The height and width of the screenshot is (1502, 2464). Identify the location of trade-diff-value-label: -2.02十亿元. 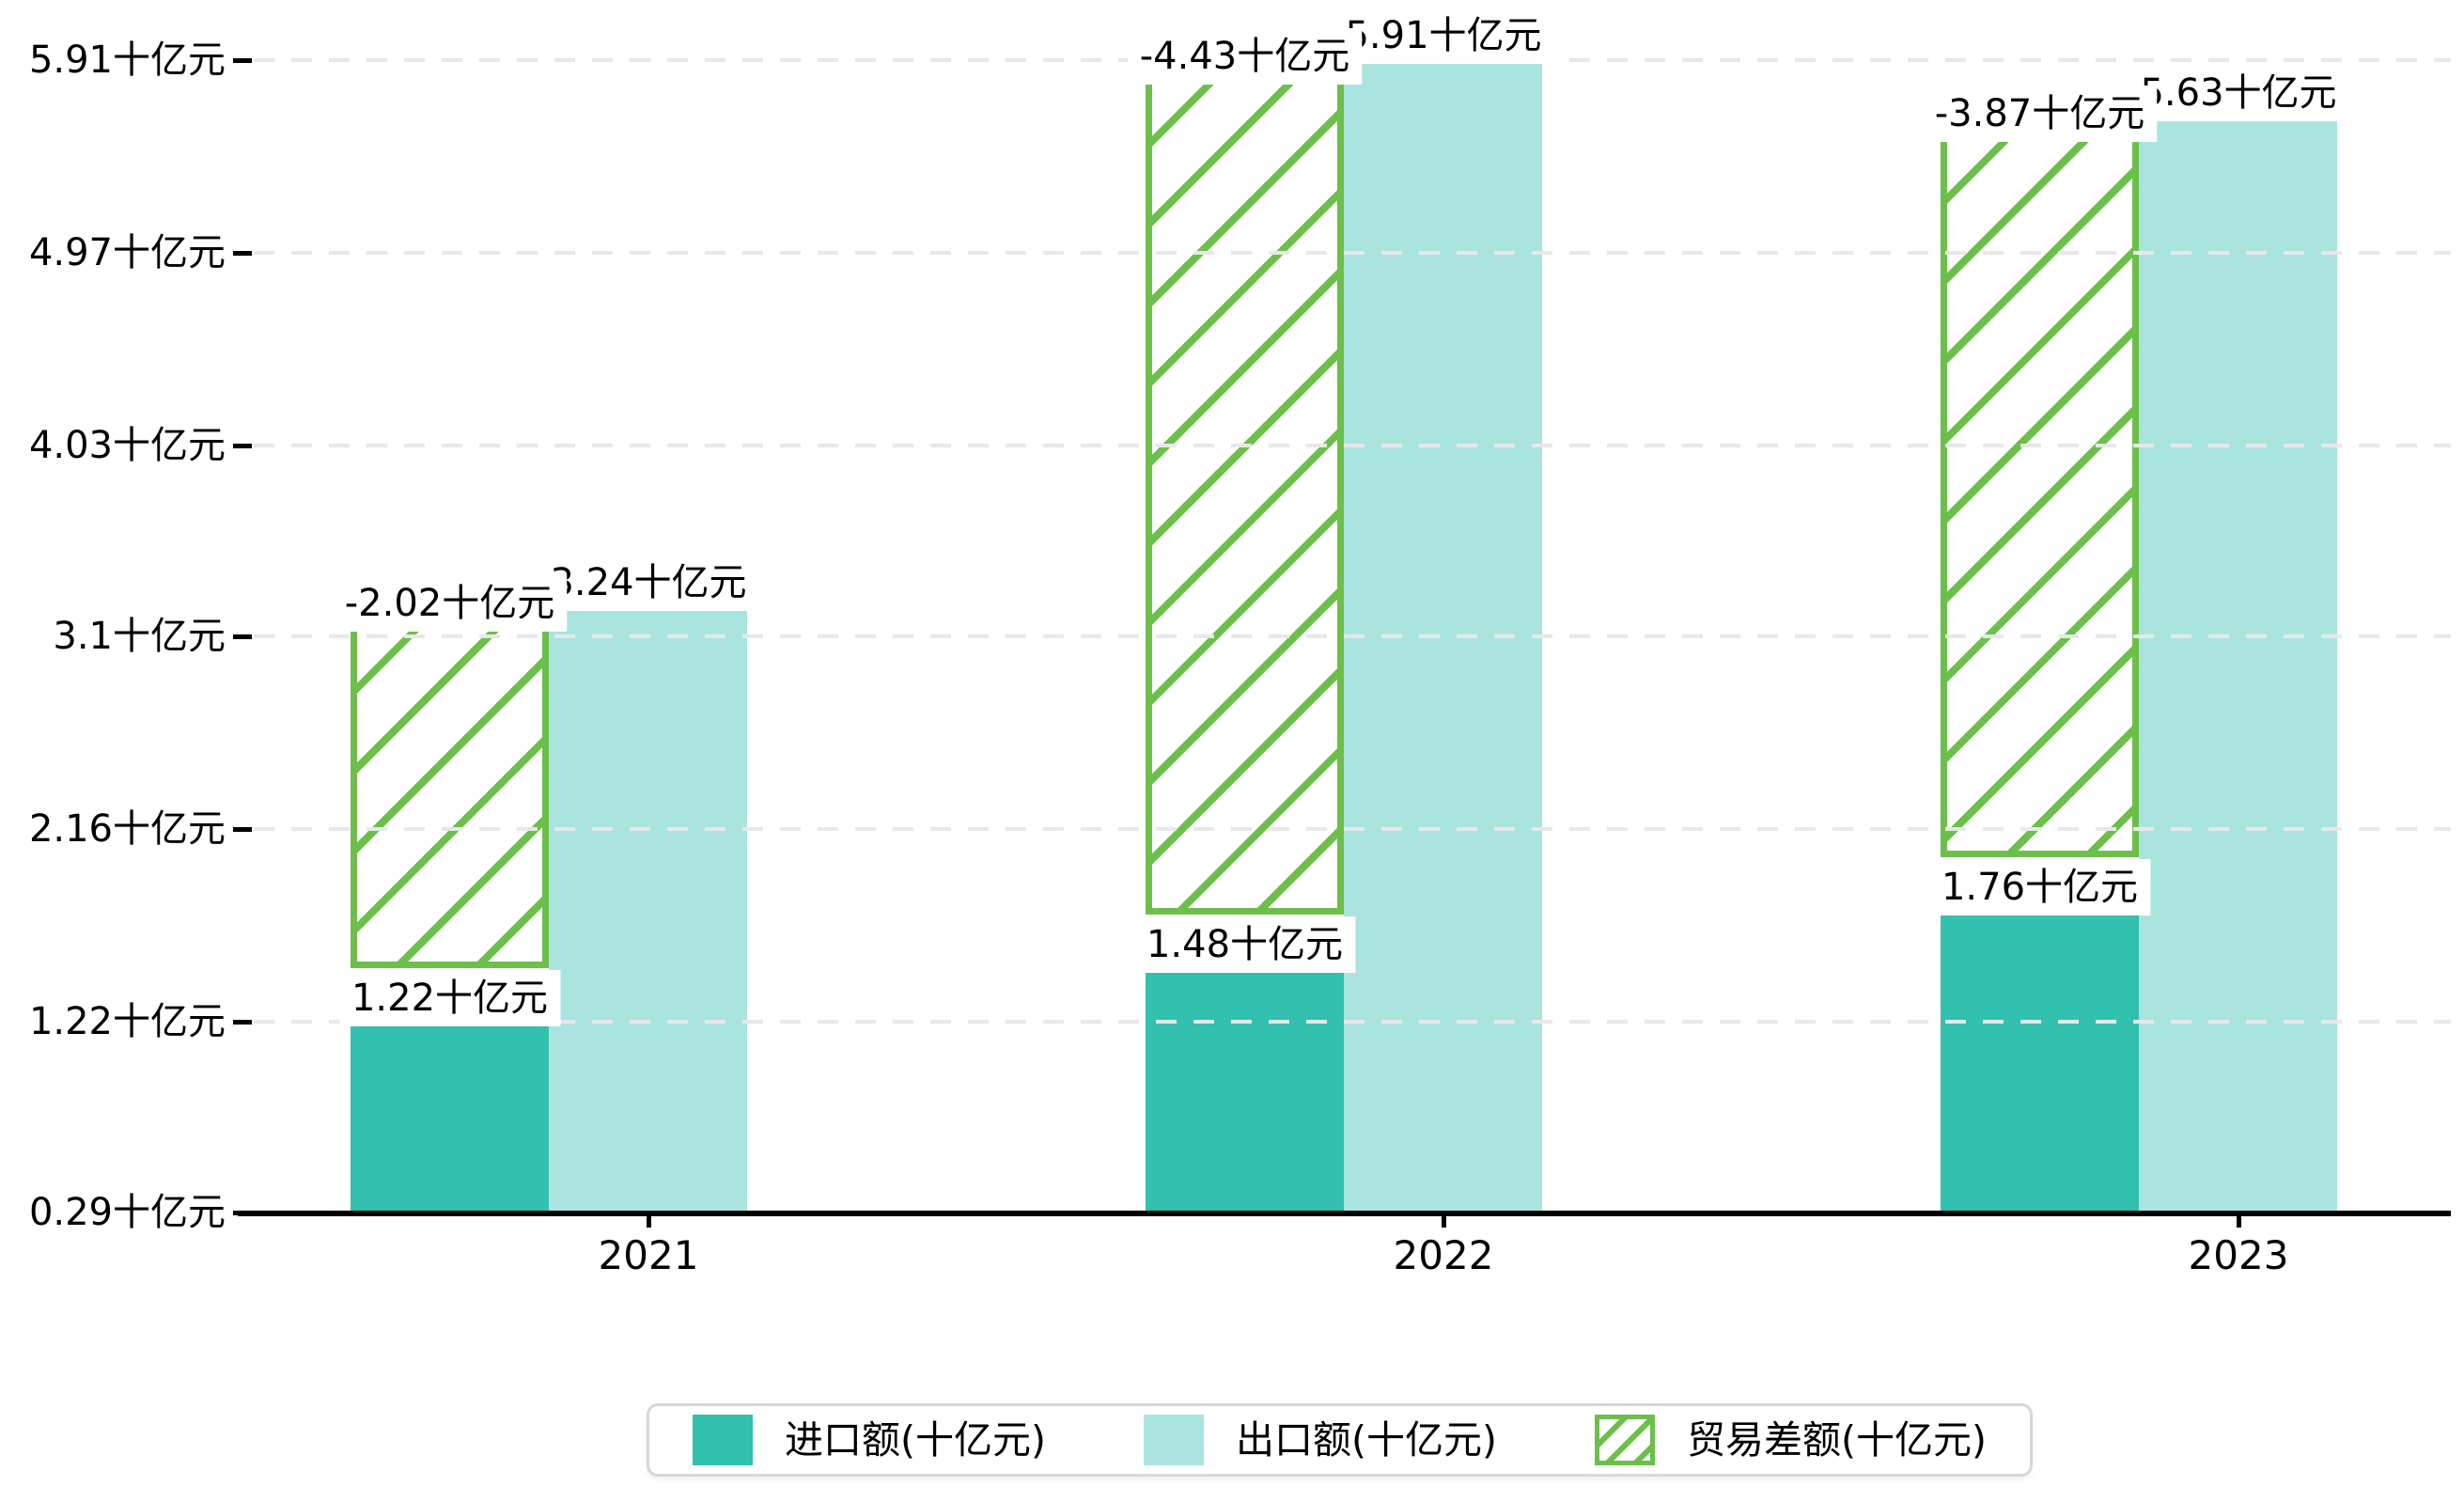
(450, 604).